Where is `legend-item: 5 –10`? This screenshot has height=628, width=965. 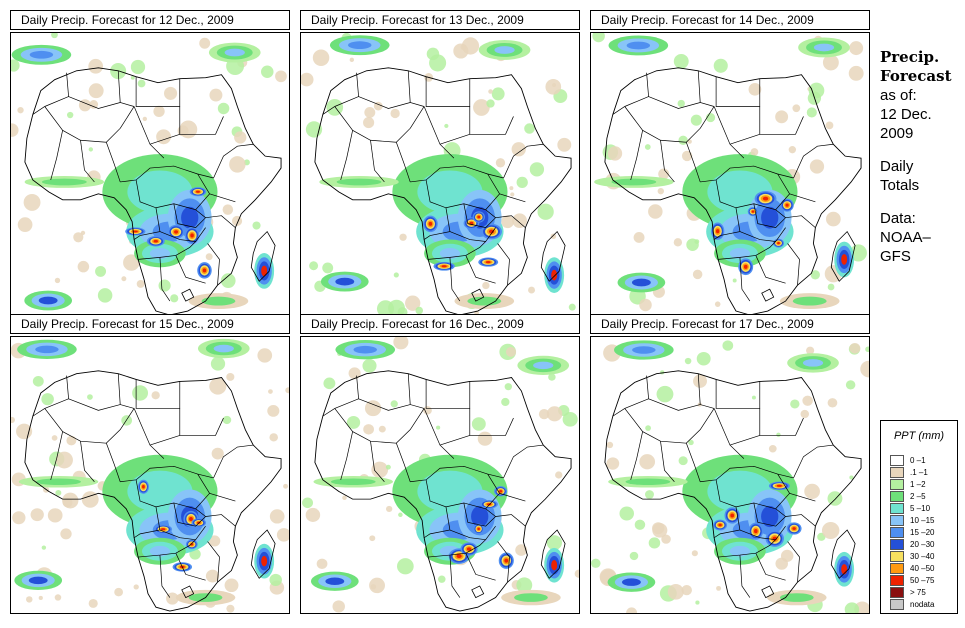
legend-item: 5 –10 is located at coordinates (910, 508).